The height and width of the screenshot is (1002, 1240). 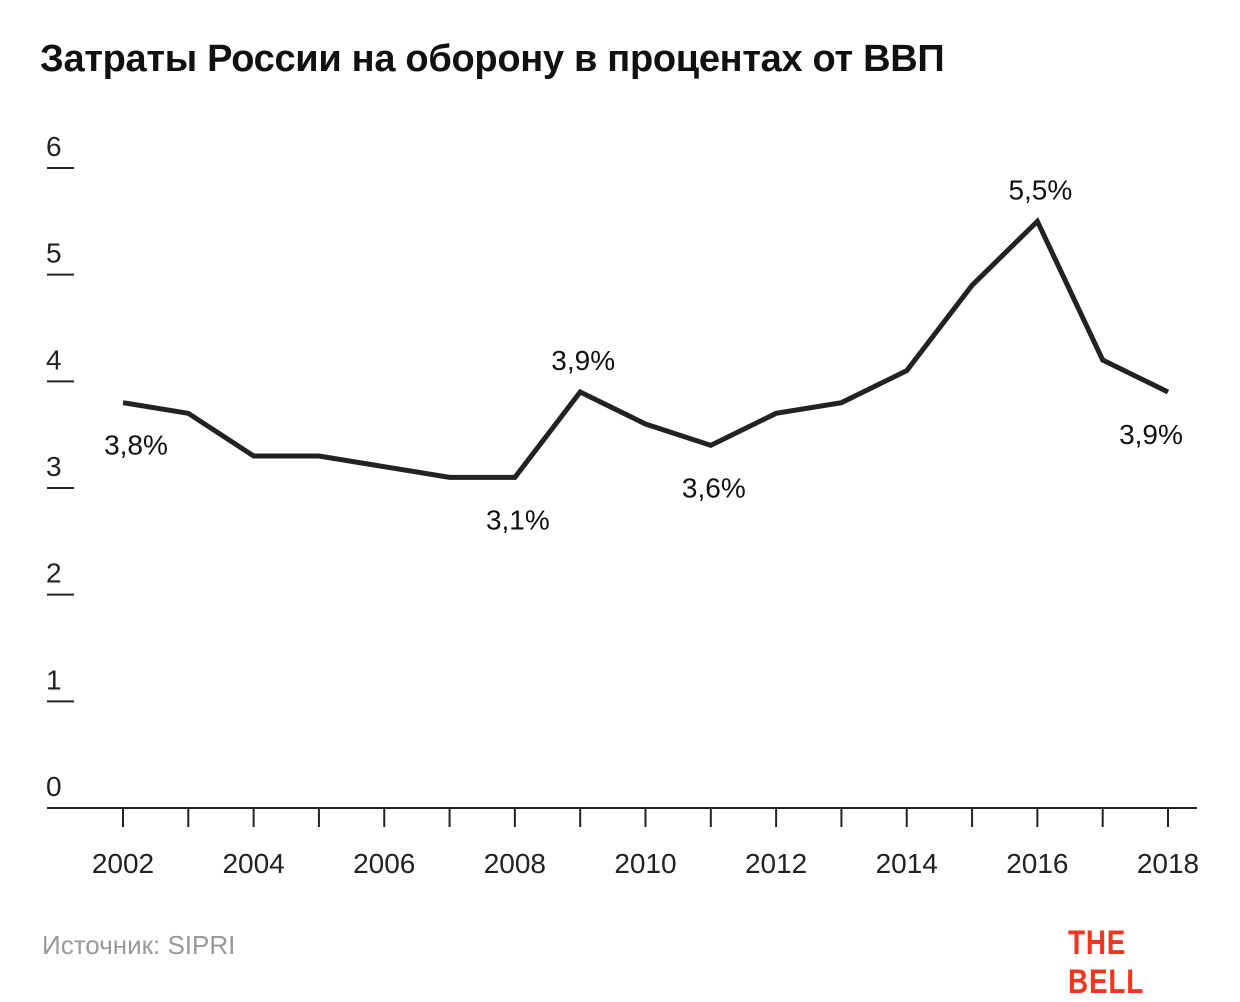 What do you see at coordinates (1168, 863) in the screenshot?
I see `x-tick-label: 2018` at bounding box center [1168, 863].